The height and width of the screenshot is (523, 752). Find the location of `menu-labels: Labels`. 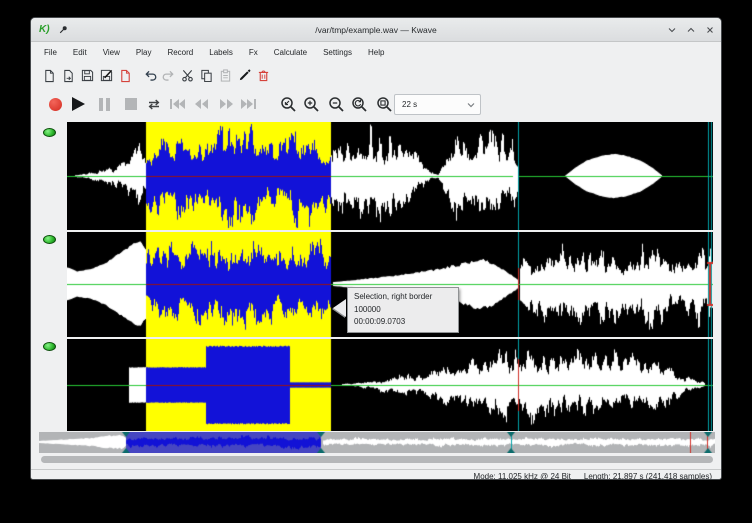

menu-labels: Labels is located at coordinates (221, 52).